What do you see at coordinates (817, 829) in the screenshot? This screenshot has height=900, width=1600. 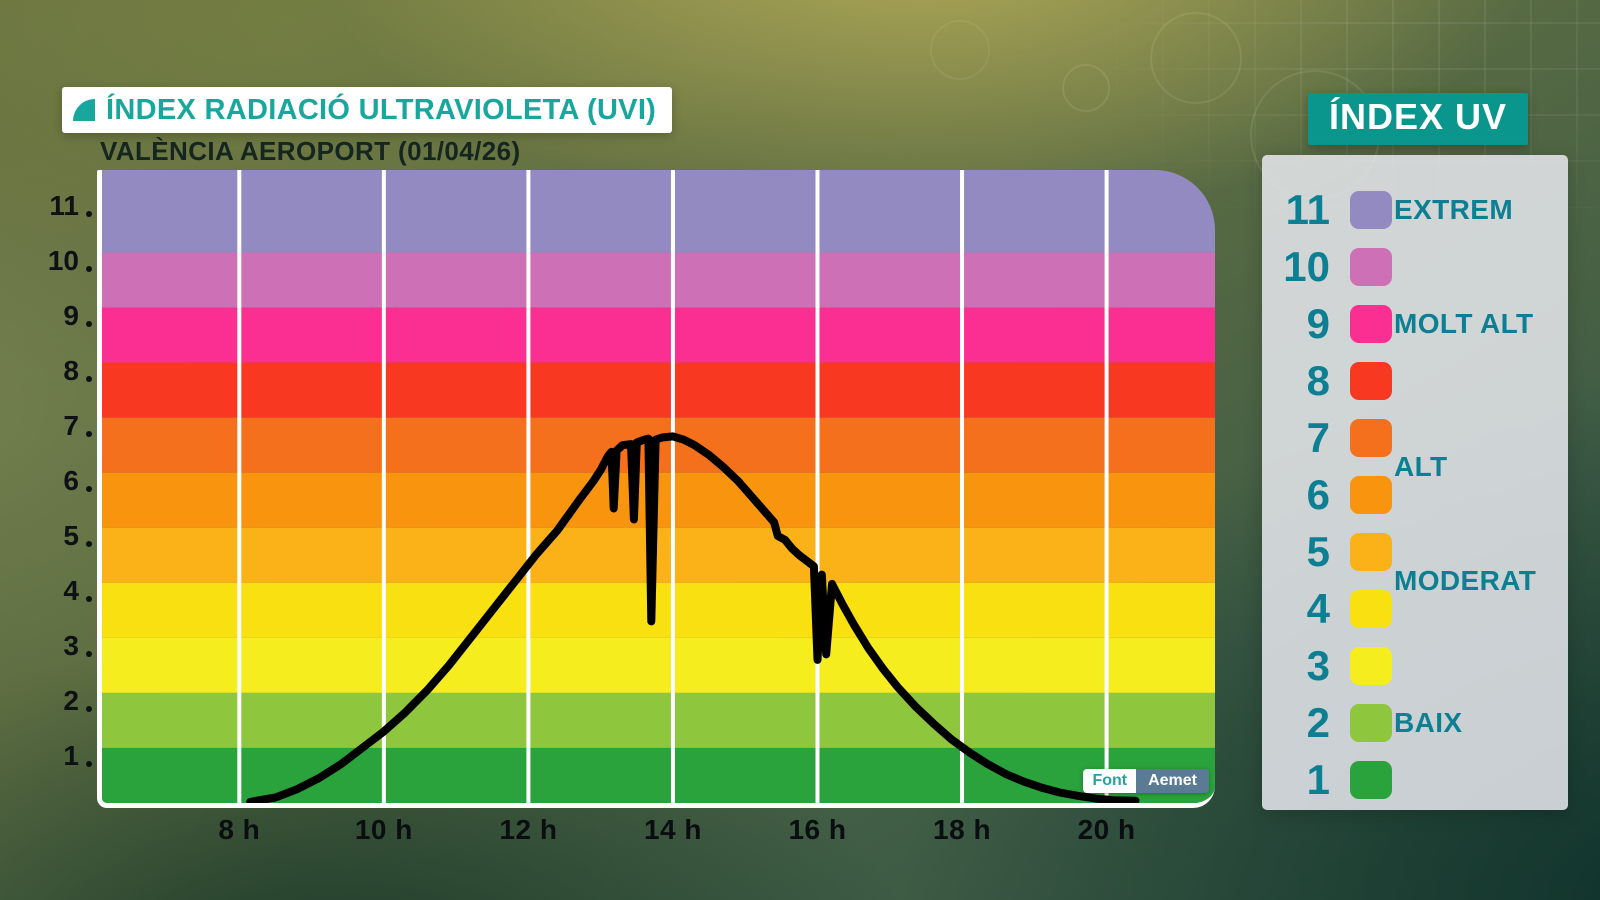 I see `x-axis-label-16h: 16 h` at bounding box center [817, 829].